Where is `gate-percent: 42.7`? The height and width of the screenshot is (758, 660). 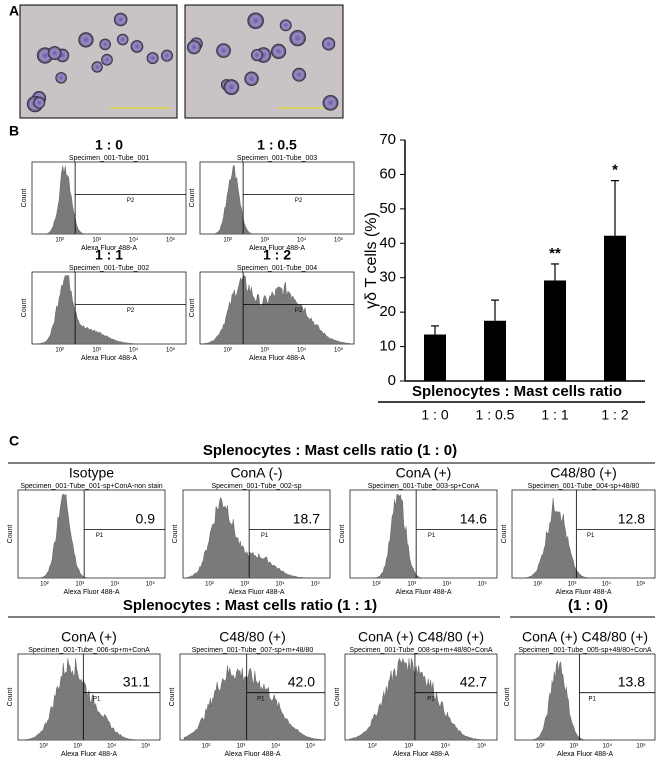
gate-percent: 42.7 is located at coordinates (473, 681).